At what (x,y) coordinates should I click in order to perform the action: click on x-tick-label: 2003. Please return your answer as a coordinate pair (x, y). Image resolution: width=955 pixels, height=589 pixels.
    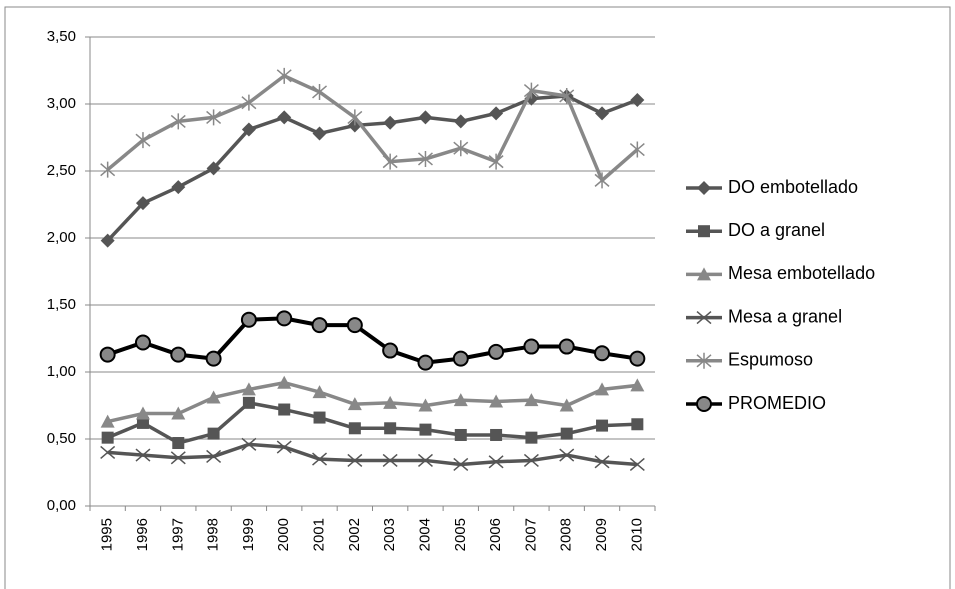
    Looking at the image, I should click on (389, 534).